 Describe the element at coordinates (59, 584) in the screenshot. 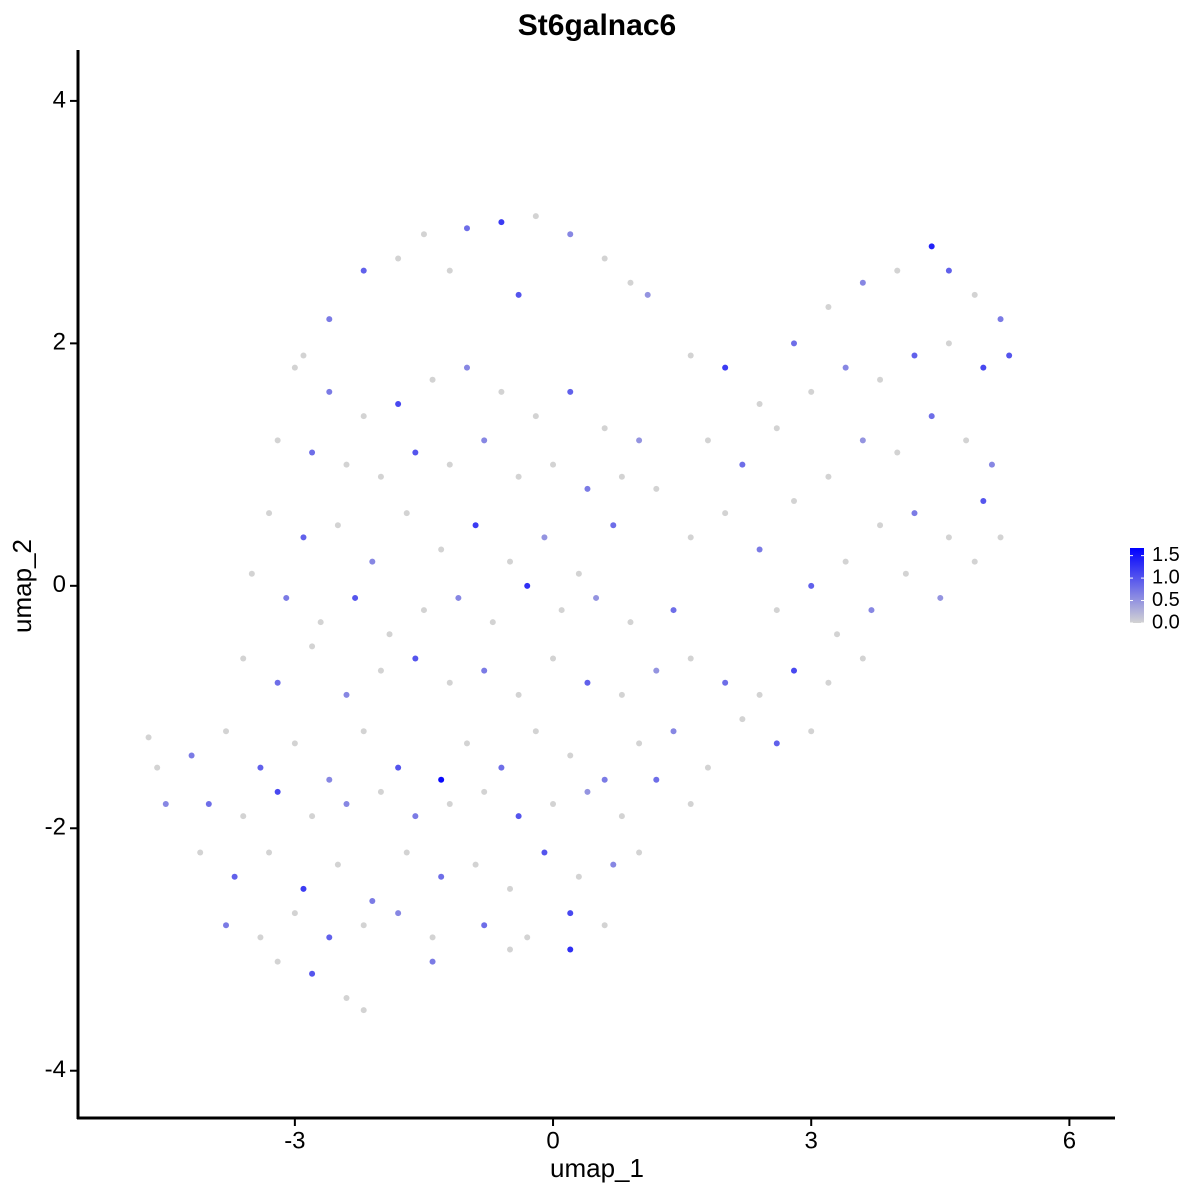

I see `y-tick-label: 0` at that location.